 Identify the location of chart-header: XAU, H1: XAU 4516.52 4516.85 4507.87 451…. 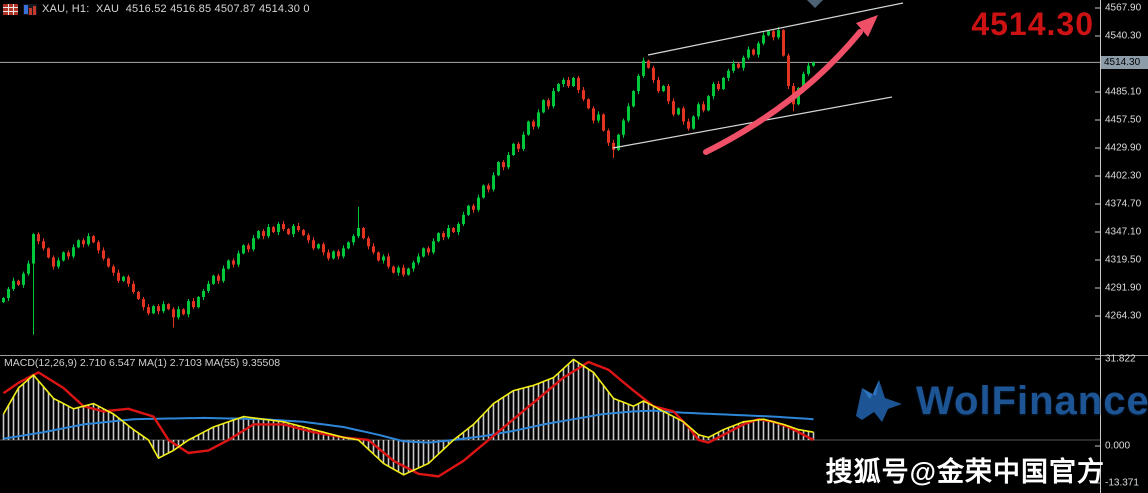
(156, 9).